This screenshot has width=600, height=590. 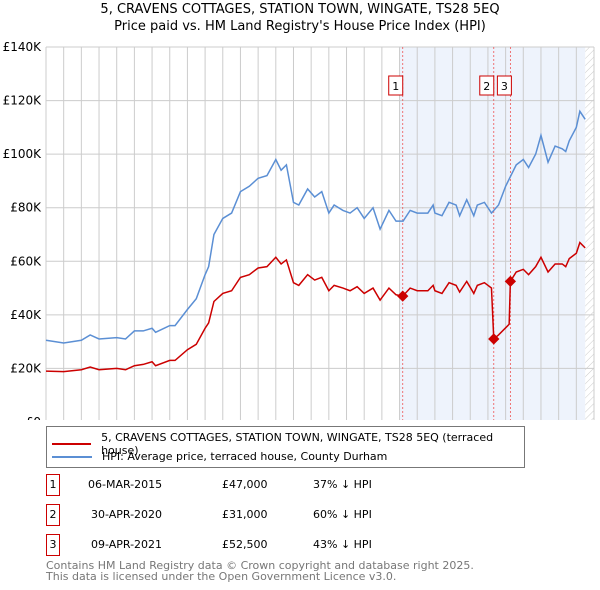 I want to click on y-tick-label: £140K, so click(x=23, y=47).